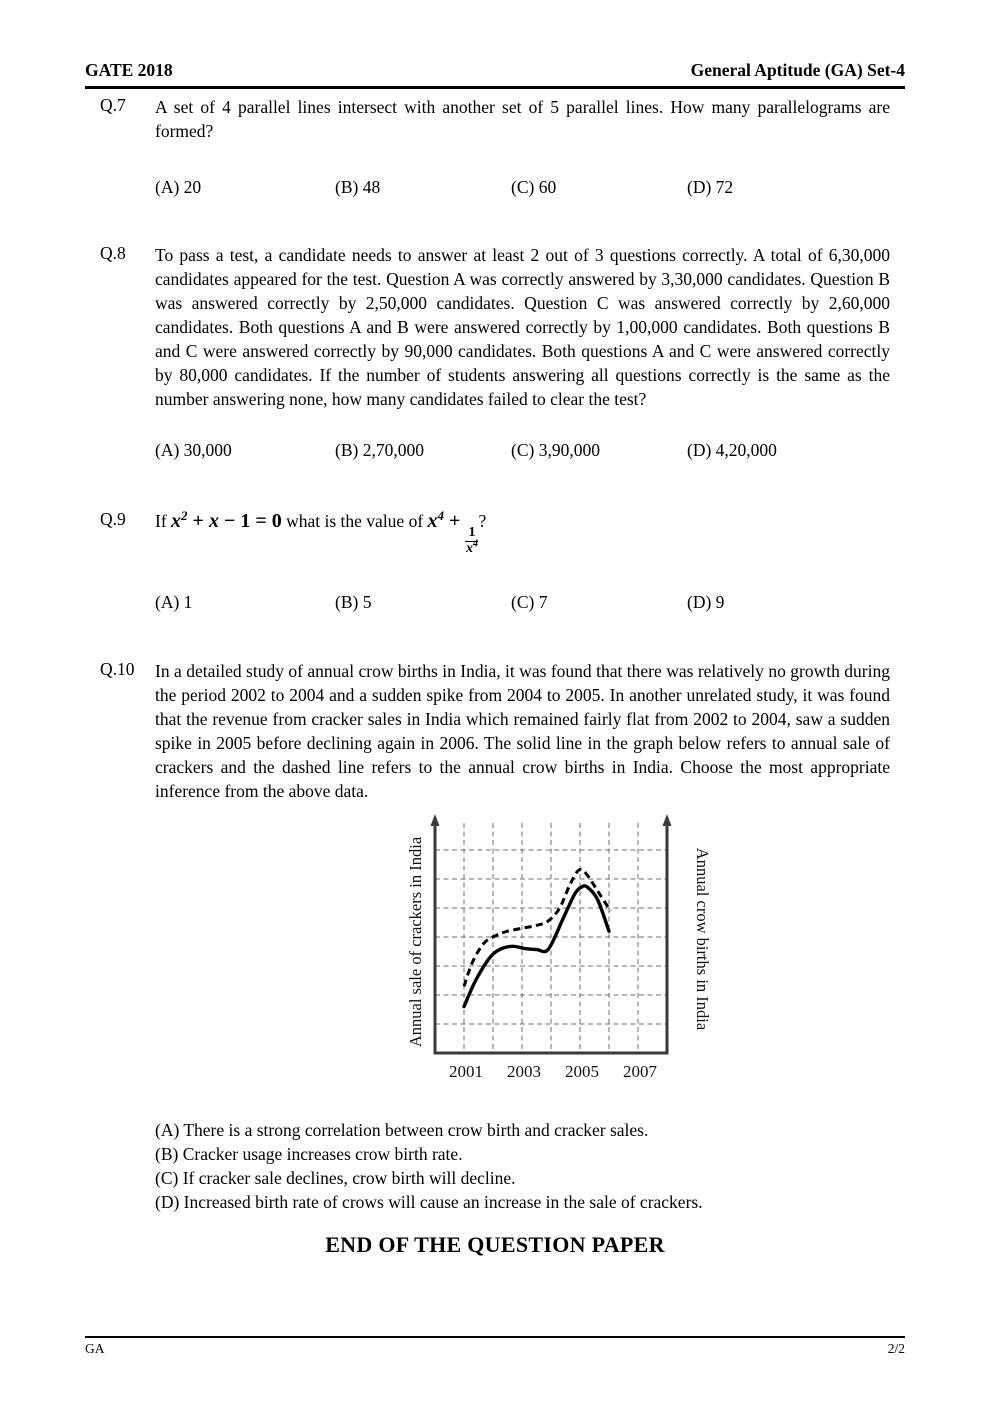  I want to click on tick-2007: 2007, so click(640, 1071).